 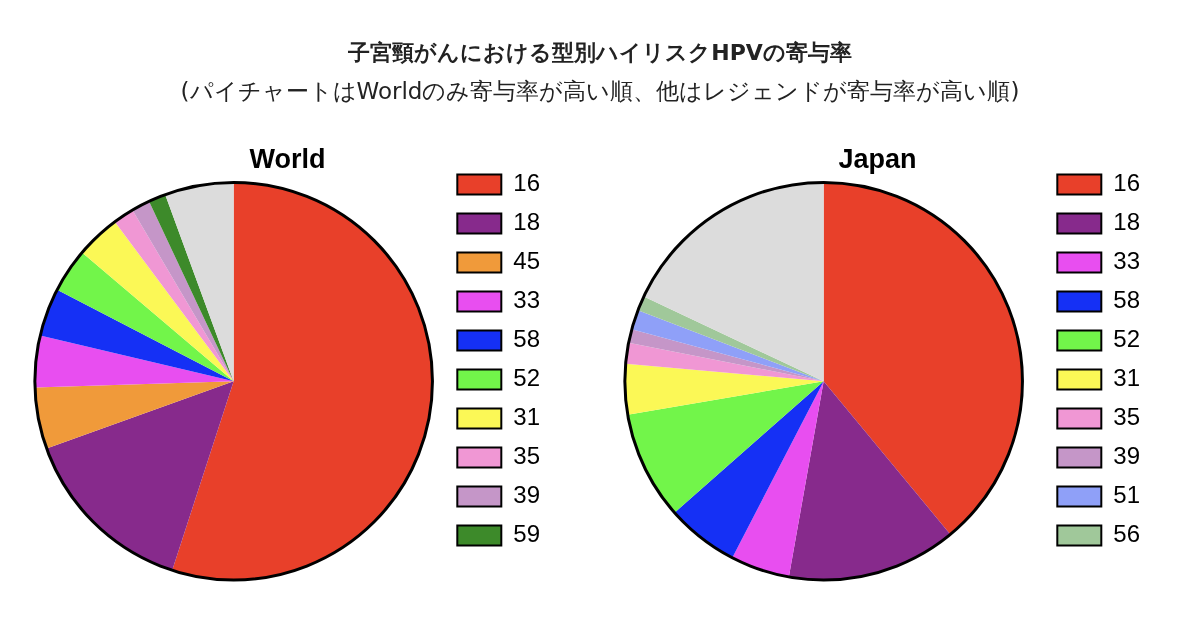 What do you see at coordinates (287, 158) in the screenshot?
I see `chart-title: World` at bounding box center [287, 158].